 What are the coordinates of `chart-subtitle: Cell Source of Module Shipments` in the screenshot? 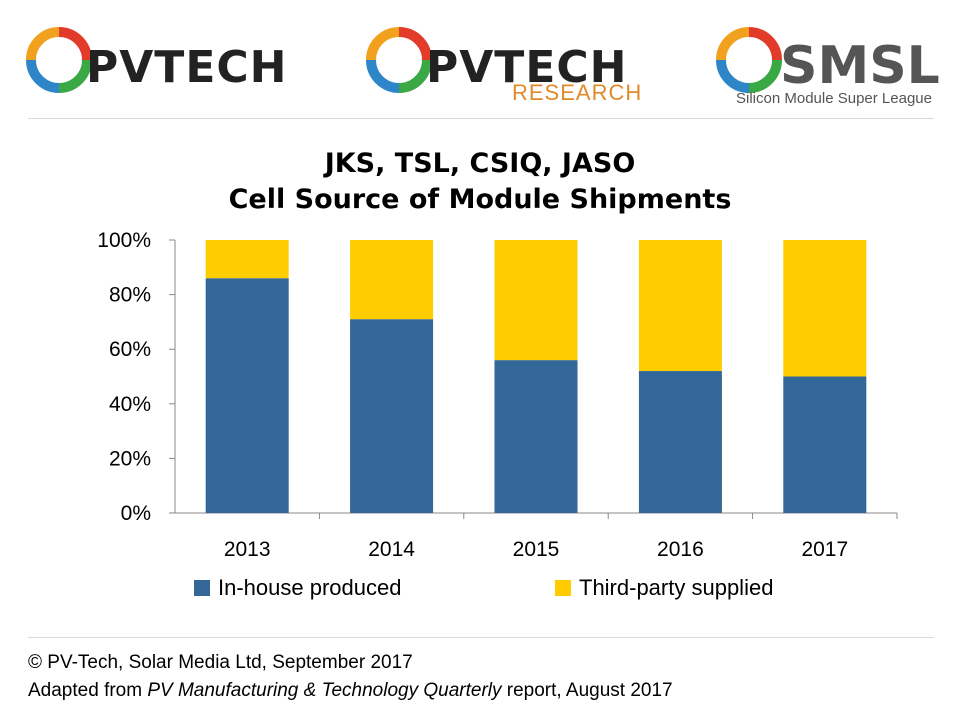 It's located at (480, 199).